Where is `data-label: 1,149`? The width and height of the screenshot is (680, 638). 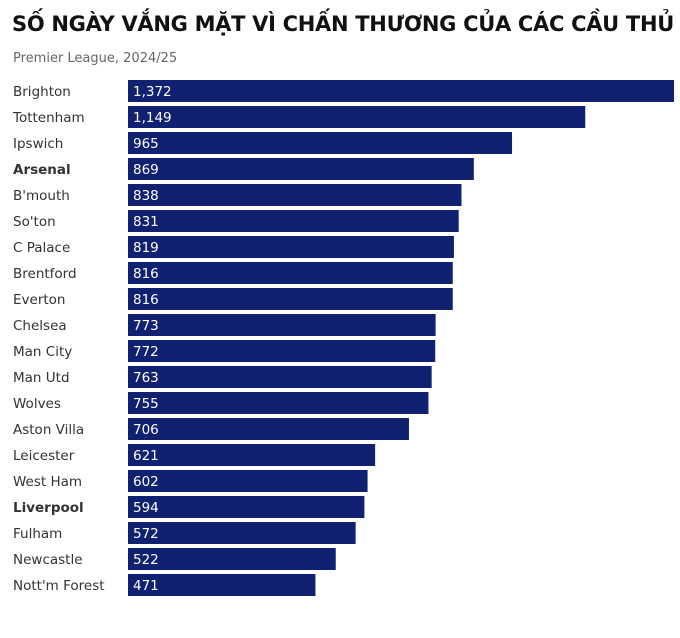
data-label: 1,149 is located at coordinates (152, 118).